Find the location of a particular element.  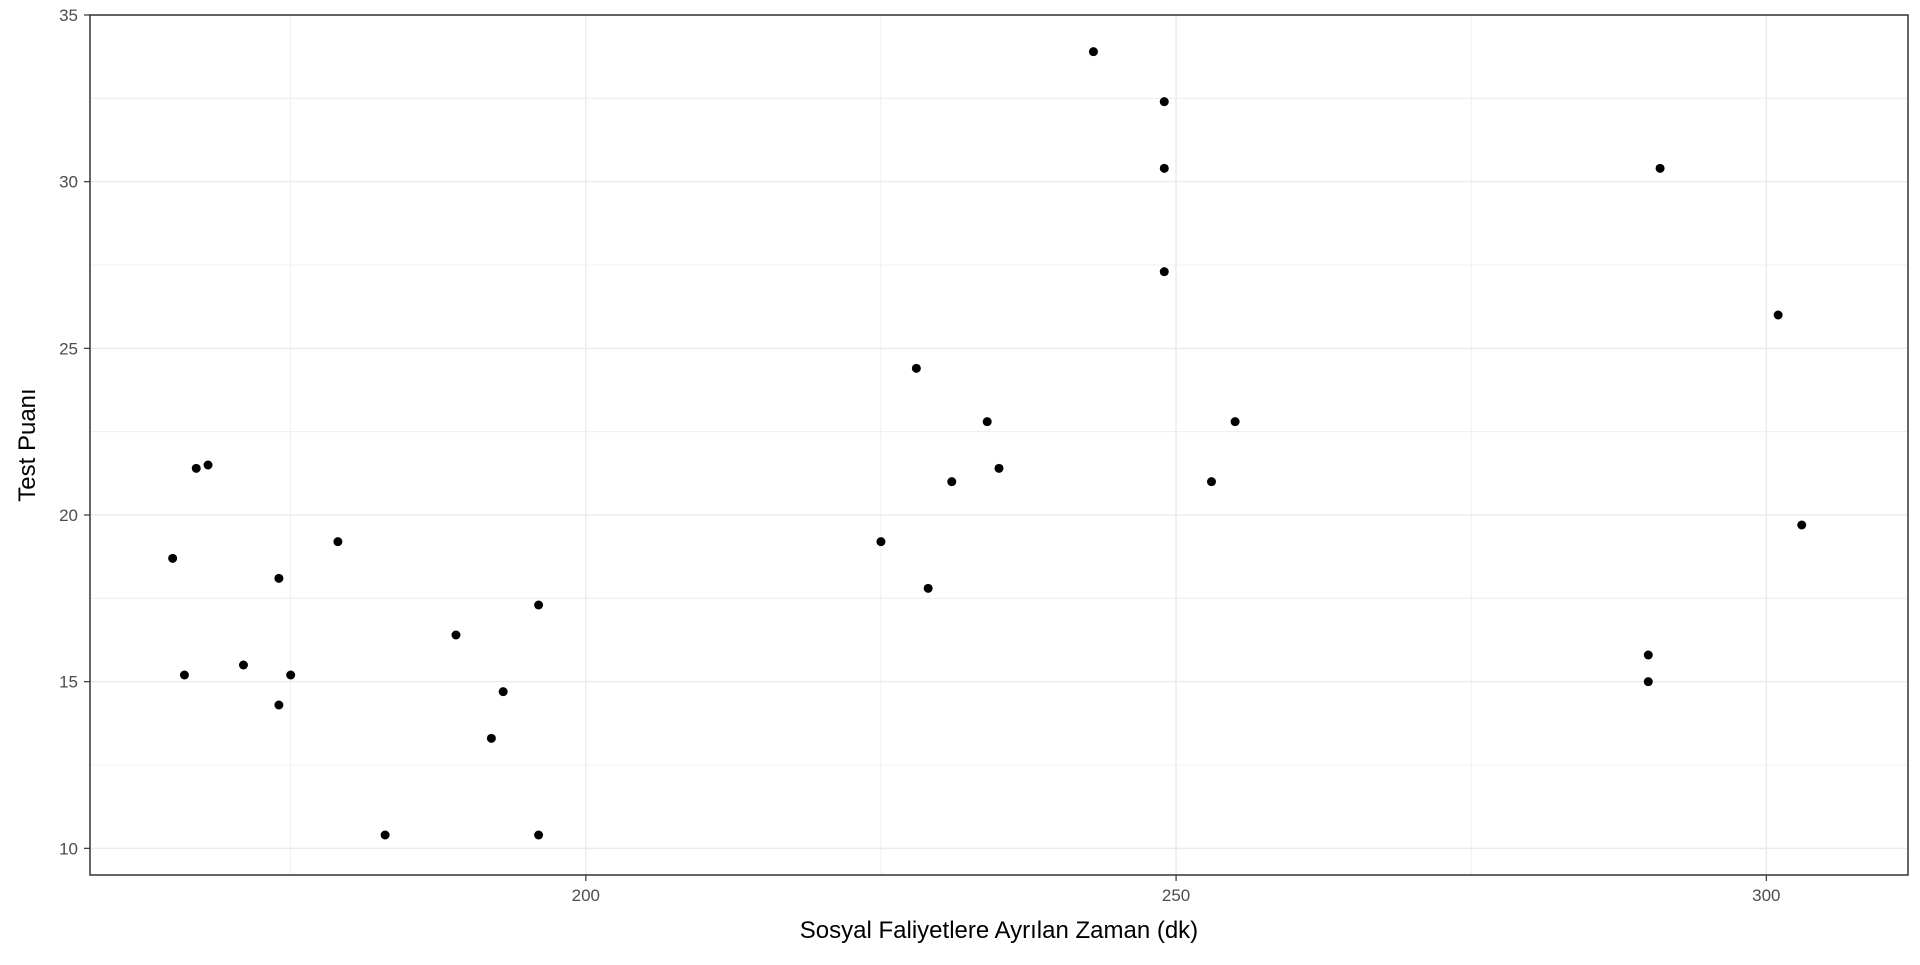

y-tick-label: 35 is located at coordinates (68, 15).